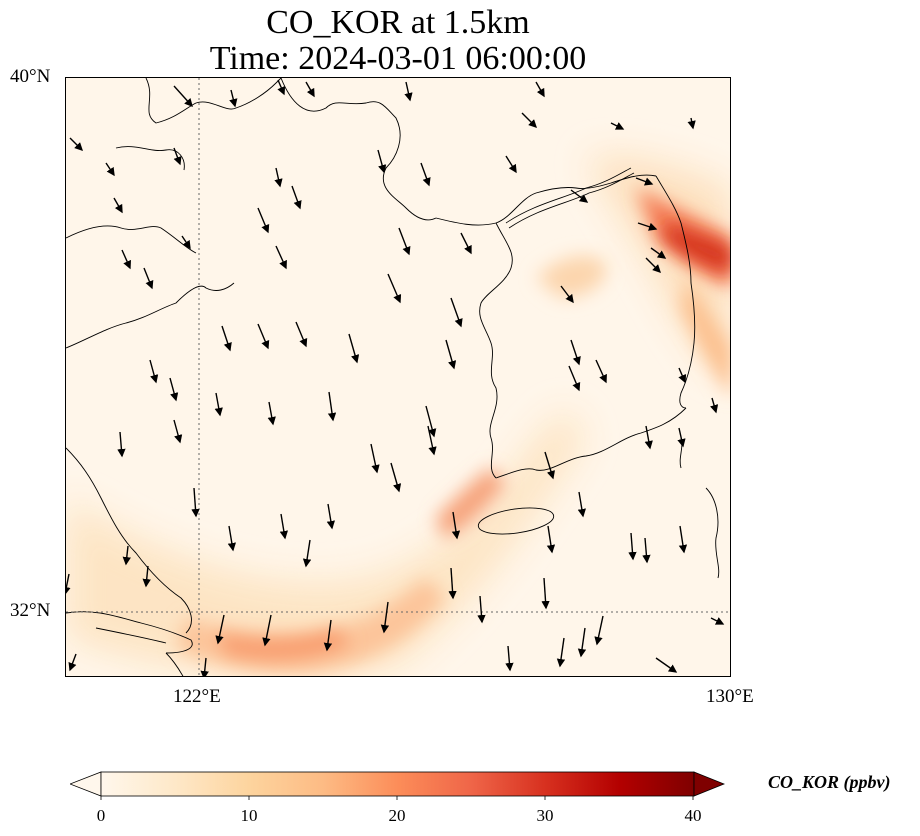  What do you see at coordinates (709, 784) in the screenshot?
I see `colorbar-extend-max` at bounding box center [709, 784].